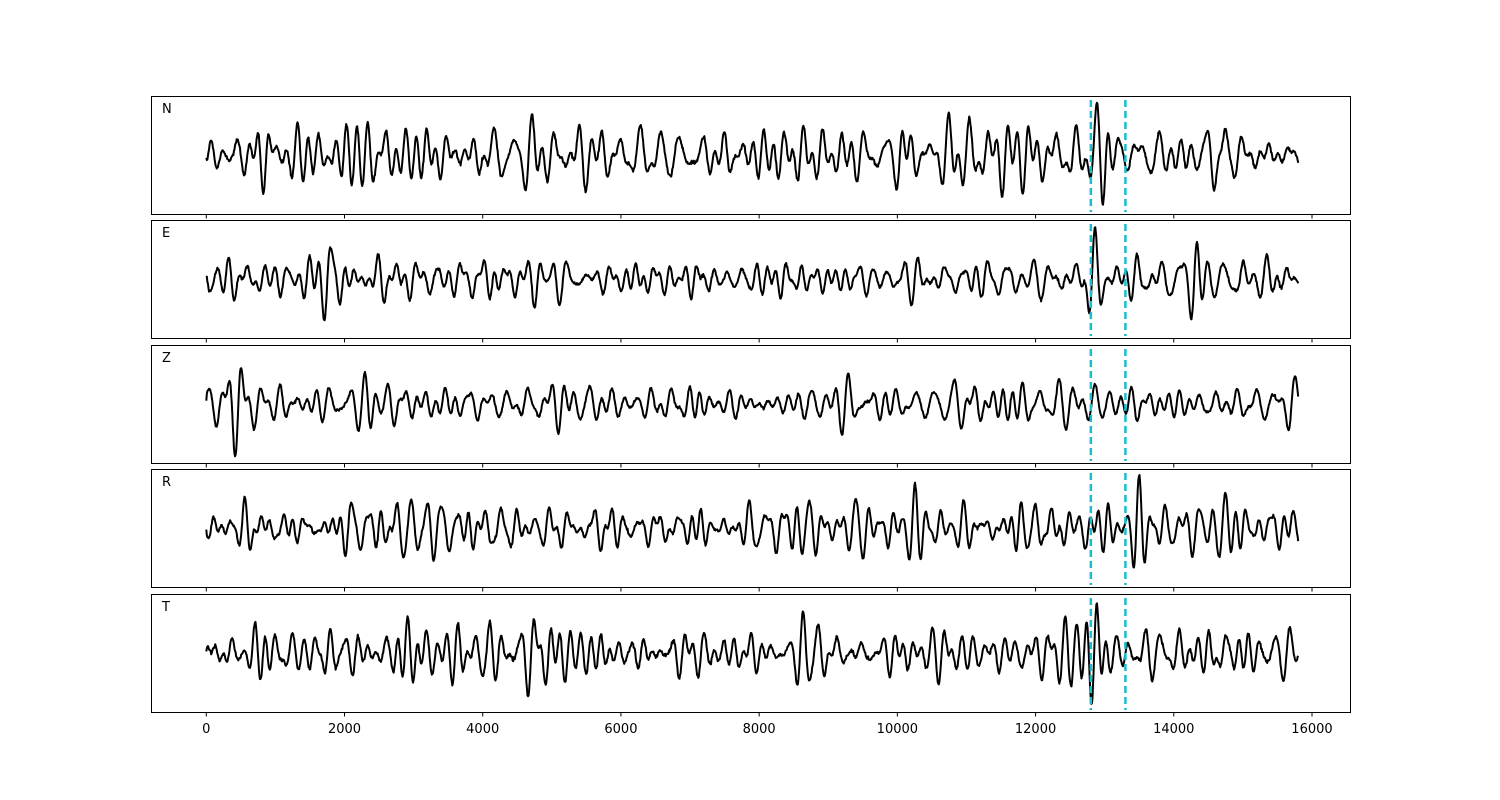 This screenshot has width=1500, height=800. Describe the element at coordinates (620, 729) in the screenshot. I see `x-tick-label: 6000` at that location.